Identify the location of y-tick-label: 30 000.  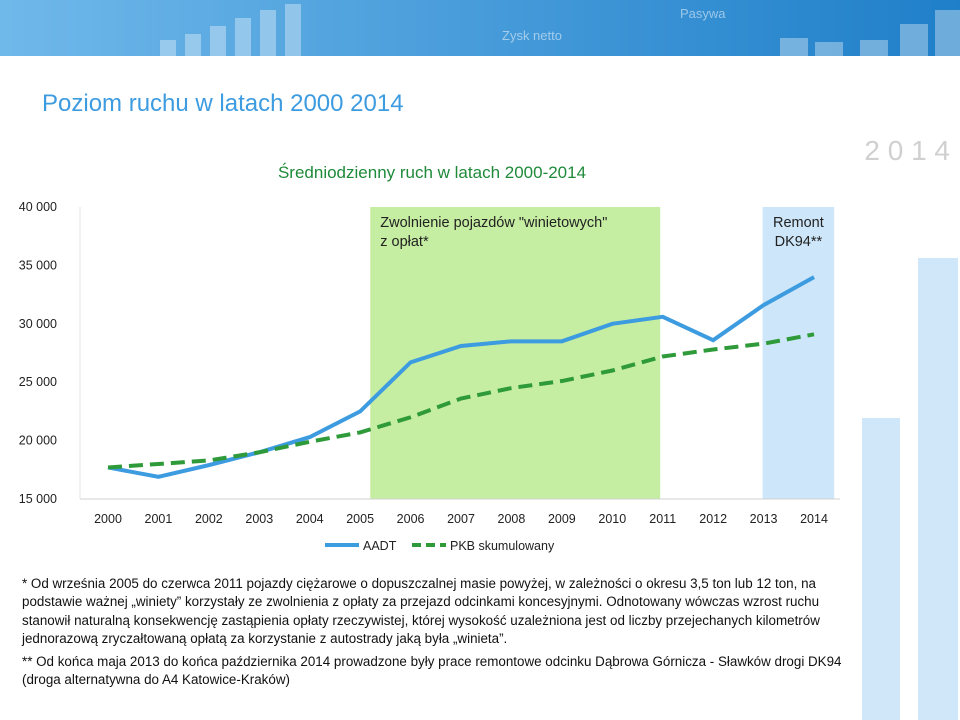
(38, 324).